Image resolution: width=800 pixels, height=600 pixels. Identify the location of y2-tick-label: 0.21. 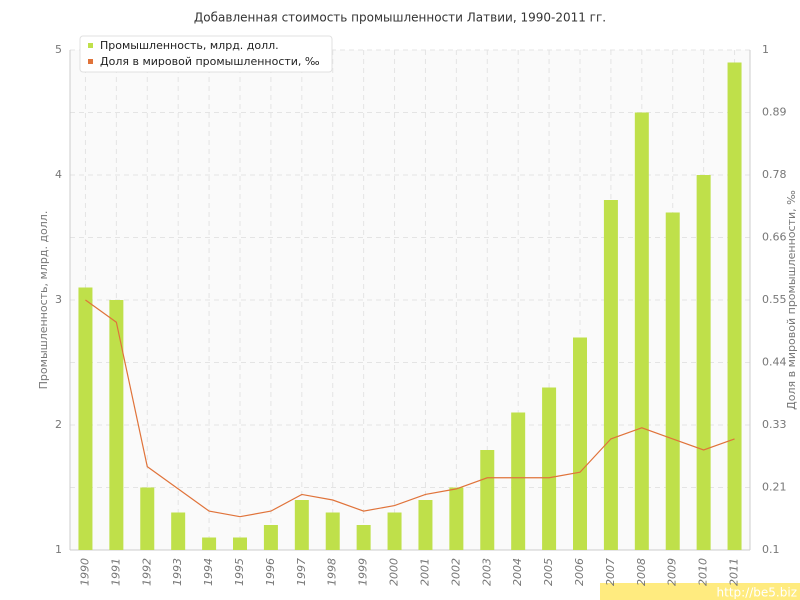
(774, 487).